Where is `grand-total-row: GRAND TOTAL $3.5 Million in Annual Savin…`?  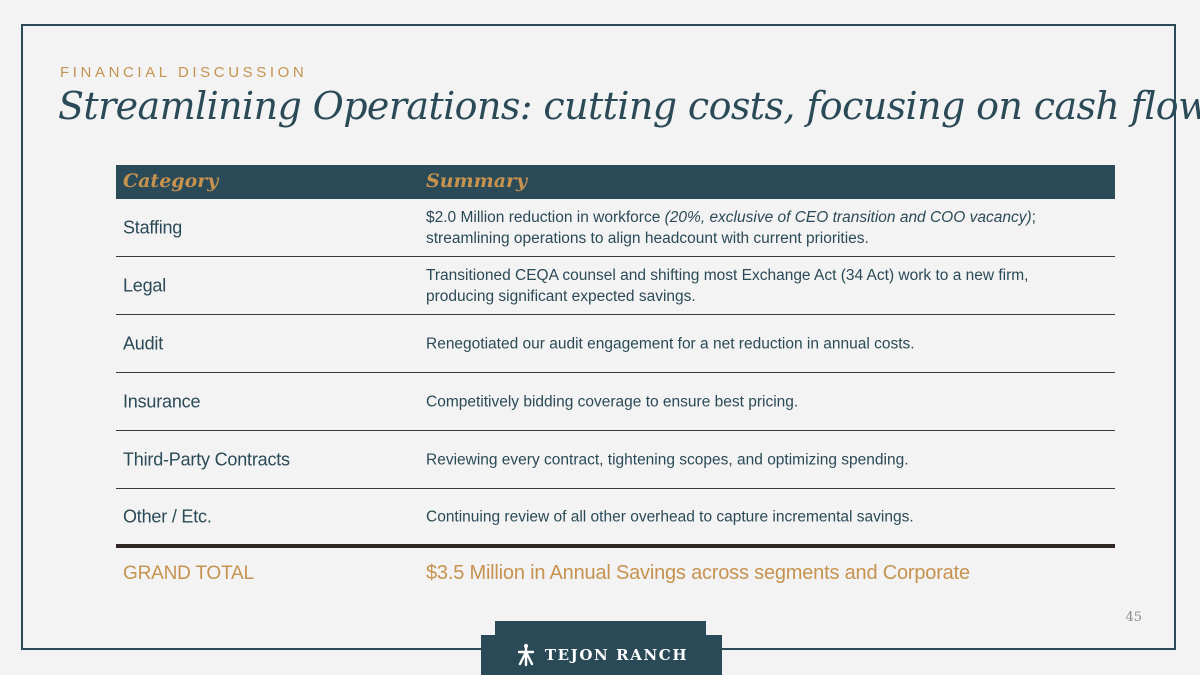 grand-total-row: GRAND TOTAL $3.5 Million in Annual Savin… is located at coordinates (615, 574).